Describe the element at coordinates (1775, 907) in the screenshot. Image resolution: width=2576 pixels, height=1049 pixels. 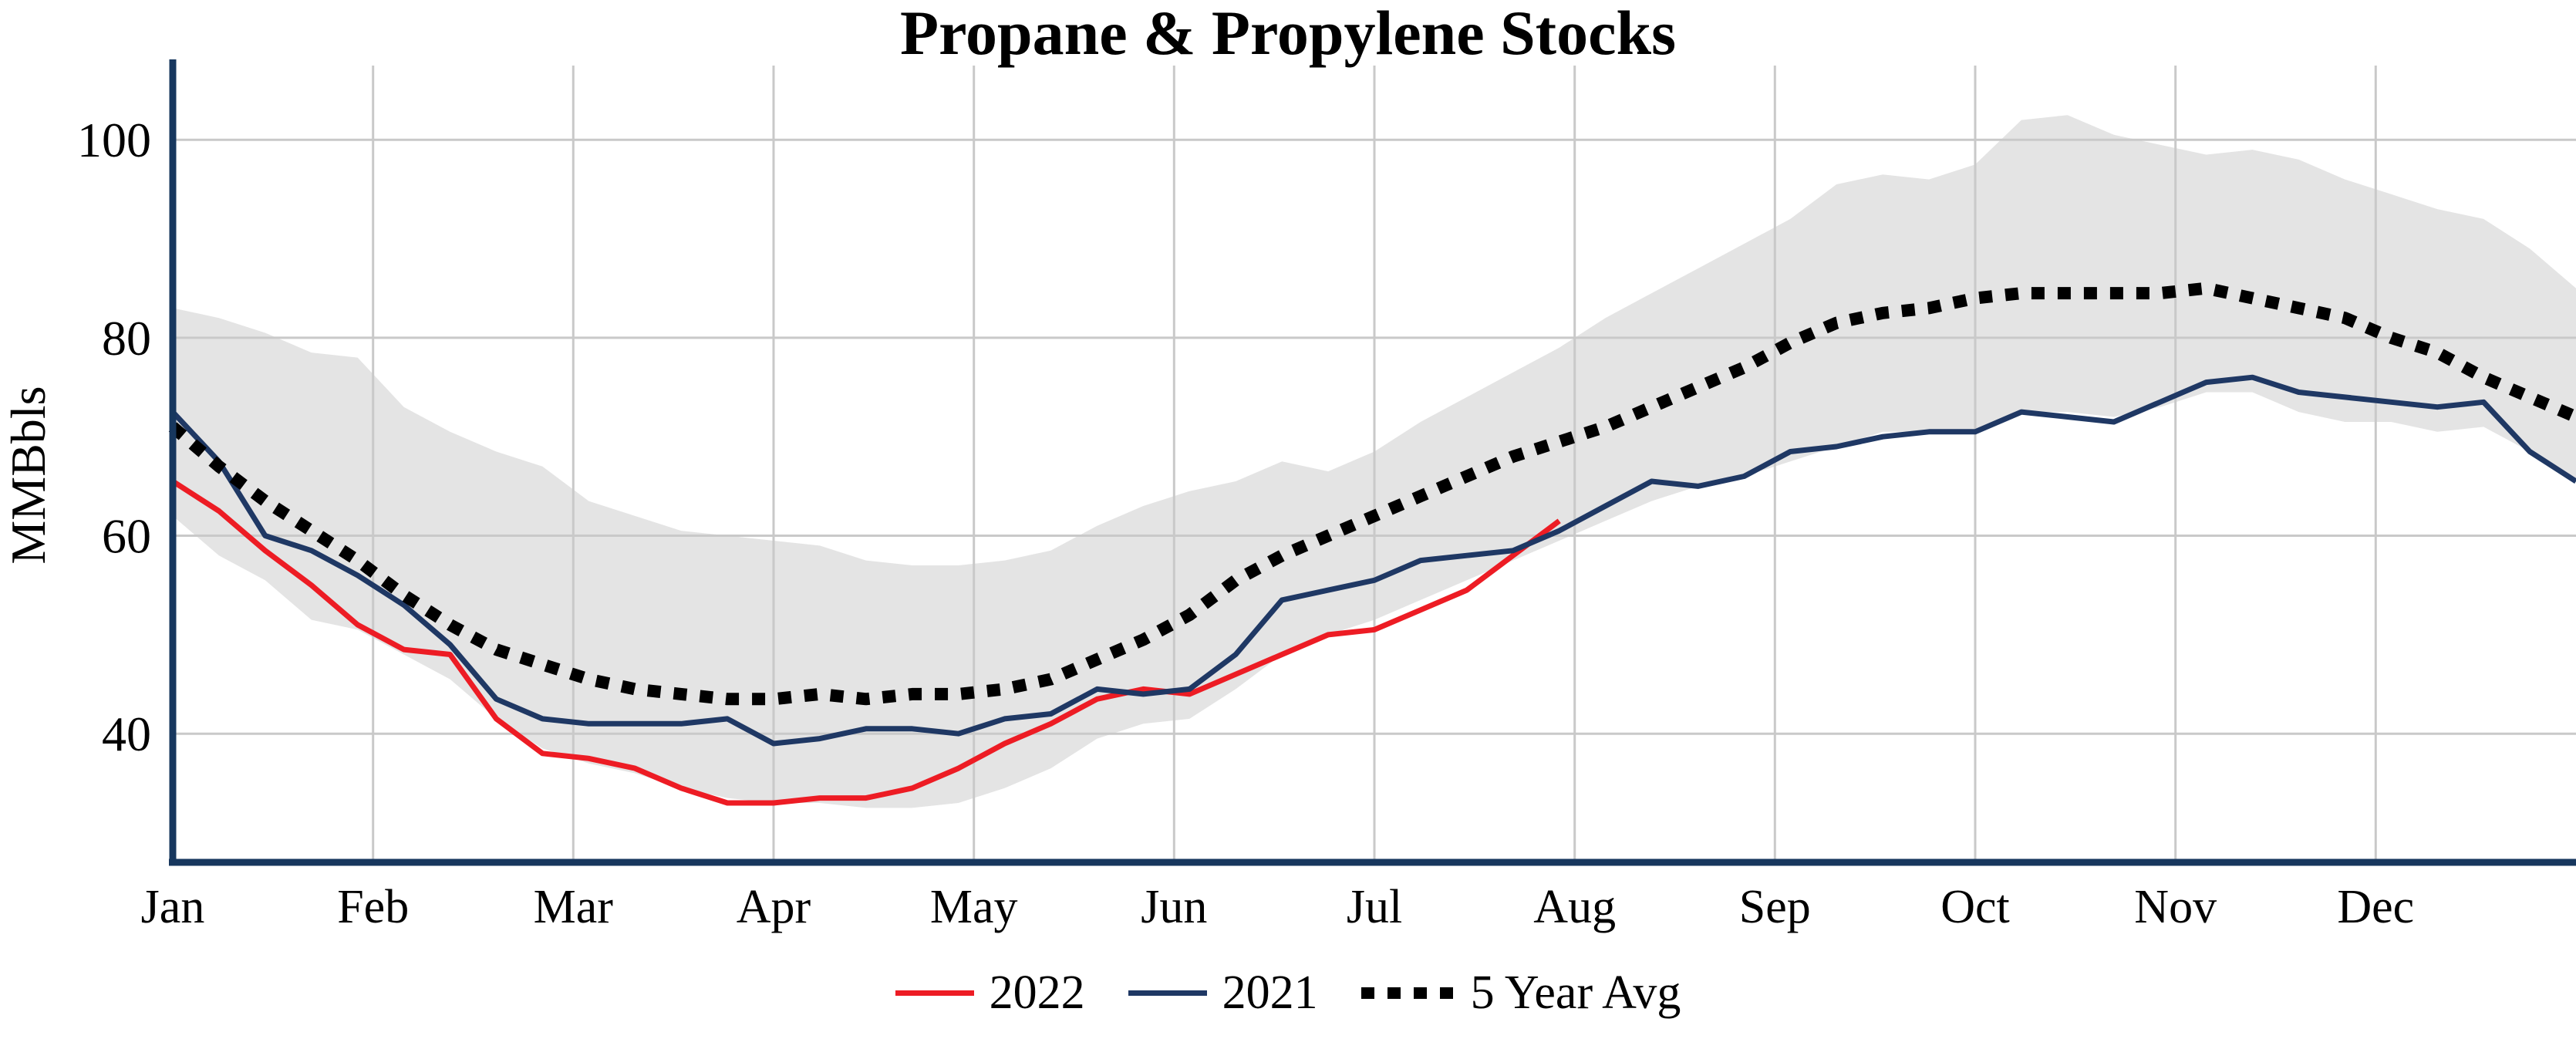
I see `x-tick-label-Sep: Sep` at that location.